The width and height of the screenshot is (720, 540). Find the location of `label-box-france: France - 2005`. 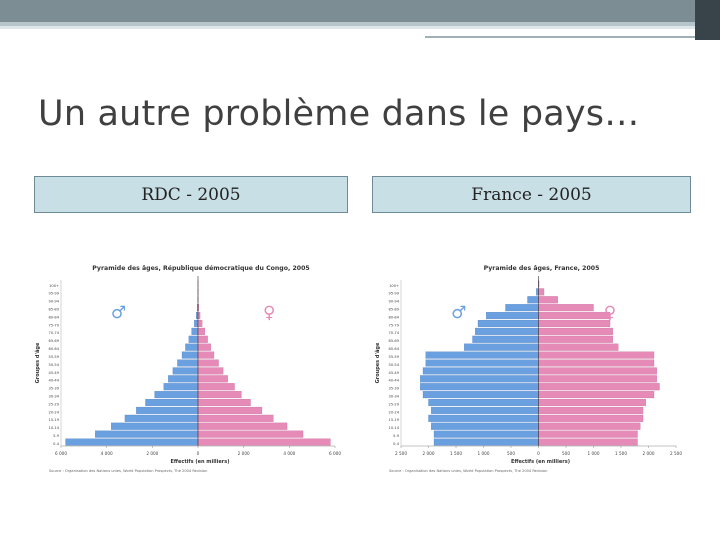

label-box-france: France - 2005 is located at coordinates (531, 194).